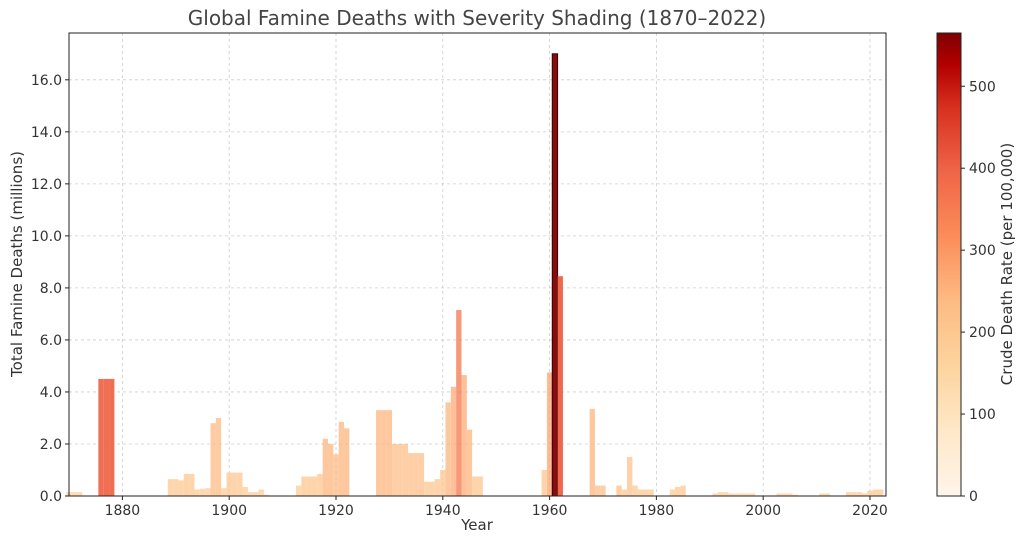 The image size is (1024, 545). What do you see at coordinates (51, 445) in the screenshot?
I see `y-tick-label: 2.0` at bounding box center [51, 445].